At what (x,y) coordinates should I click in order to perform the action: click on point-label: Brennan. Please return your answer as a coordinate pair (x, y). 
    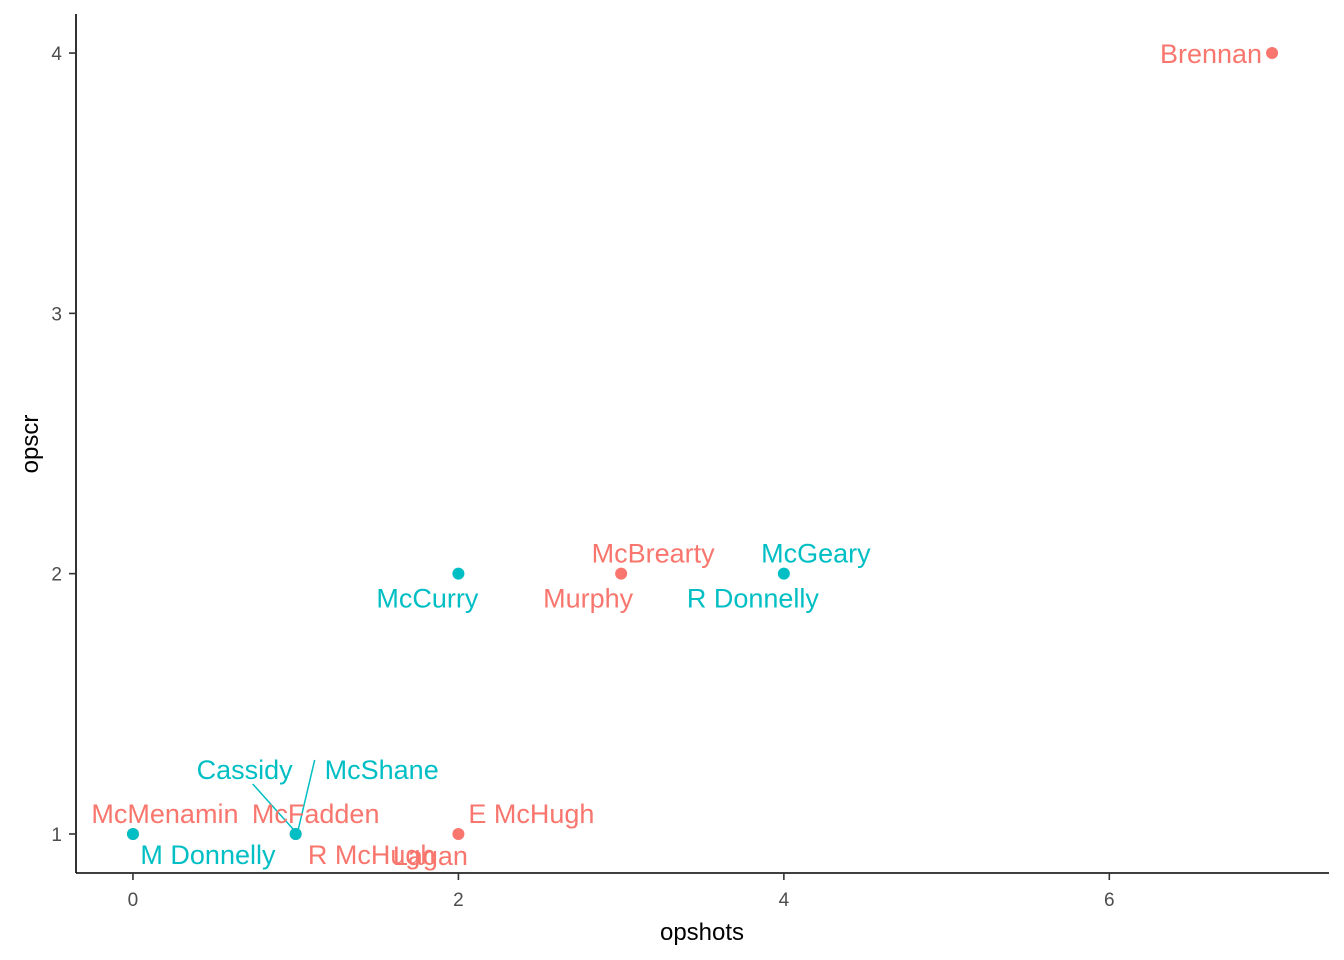
    Looking at the image, I should click on (1211, 54).